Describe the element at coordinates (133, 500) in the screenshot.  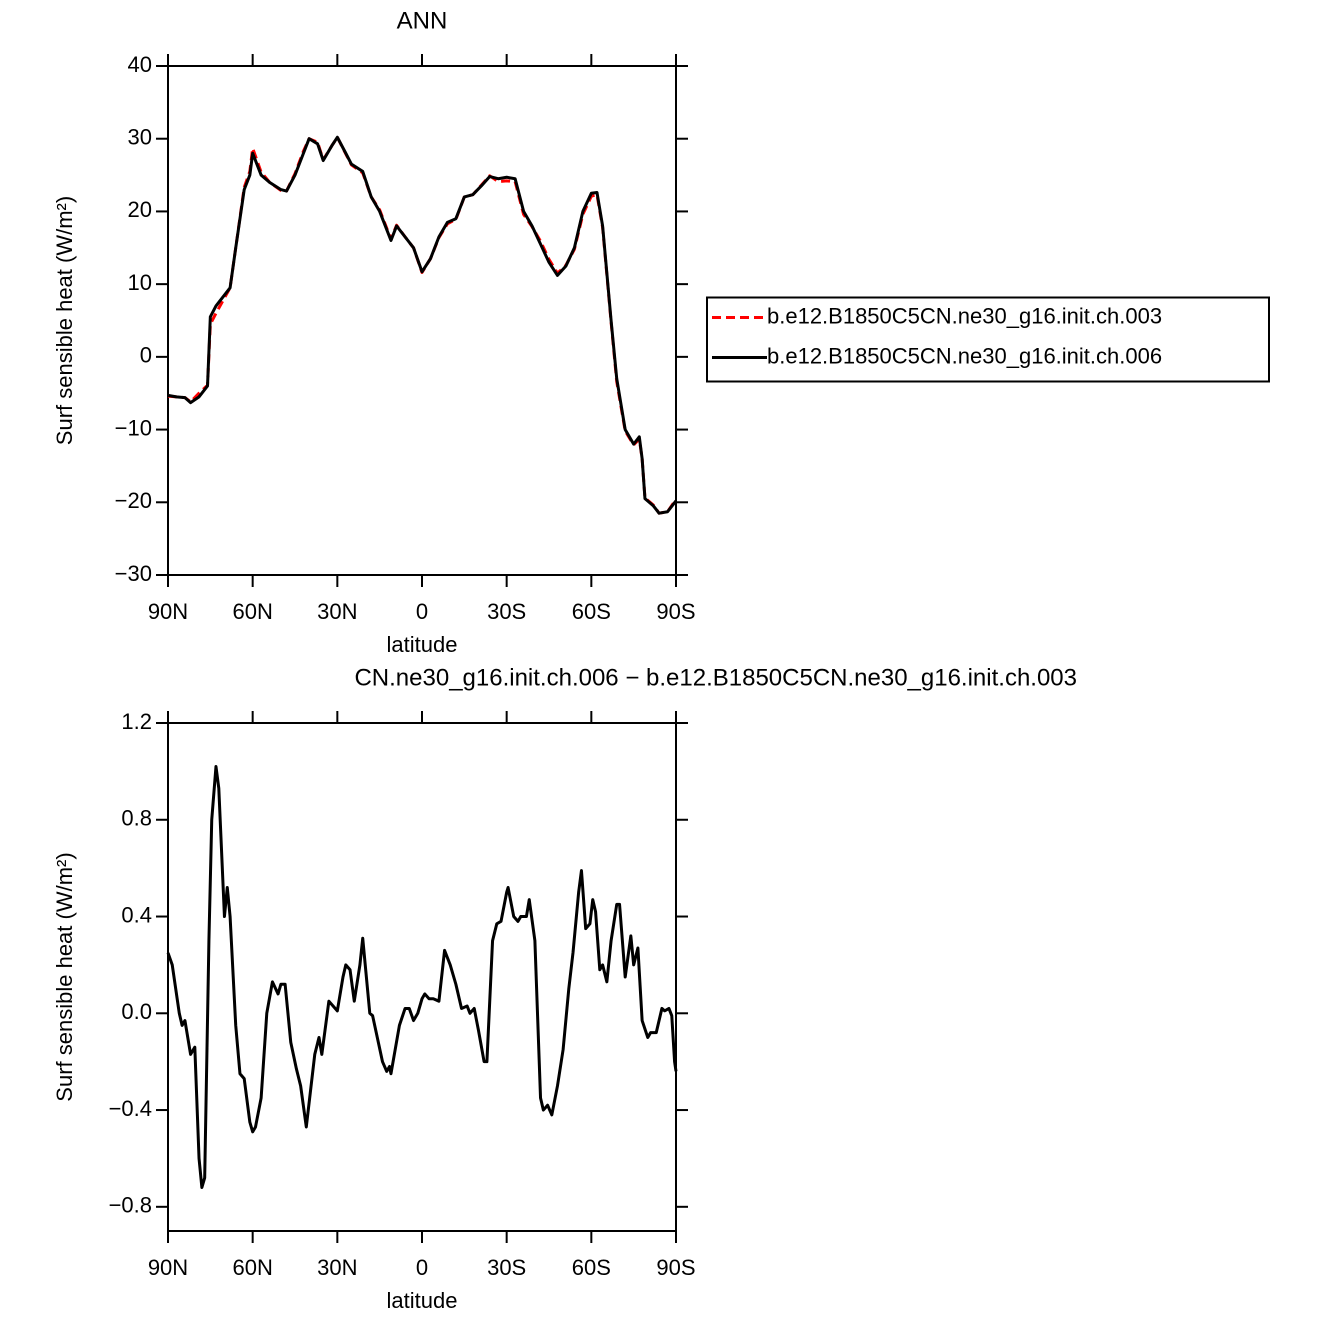
I see `y-tick-label: −20` at that location.